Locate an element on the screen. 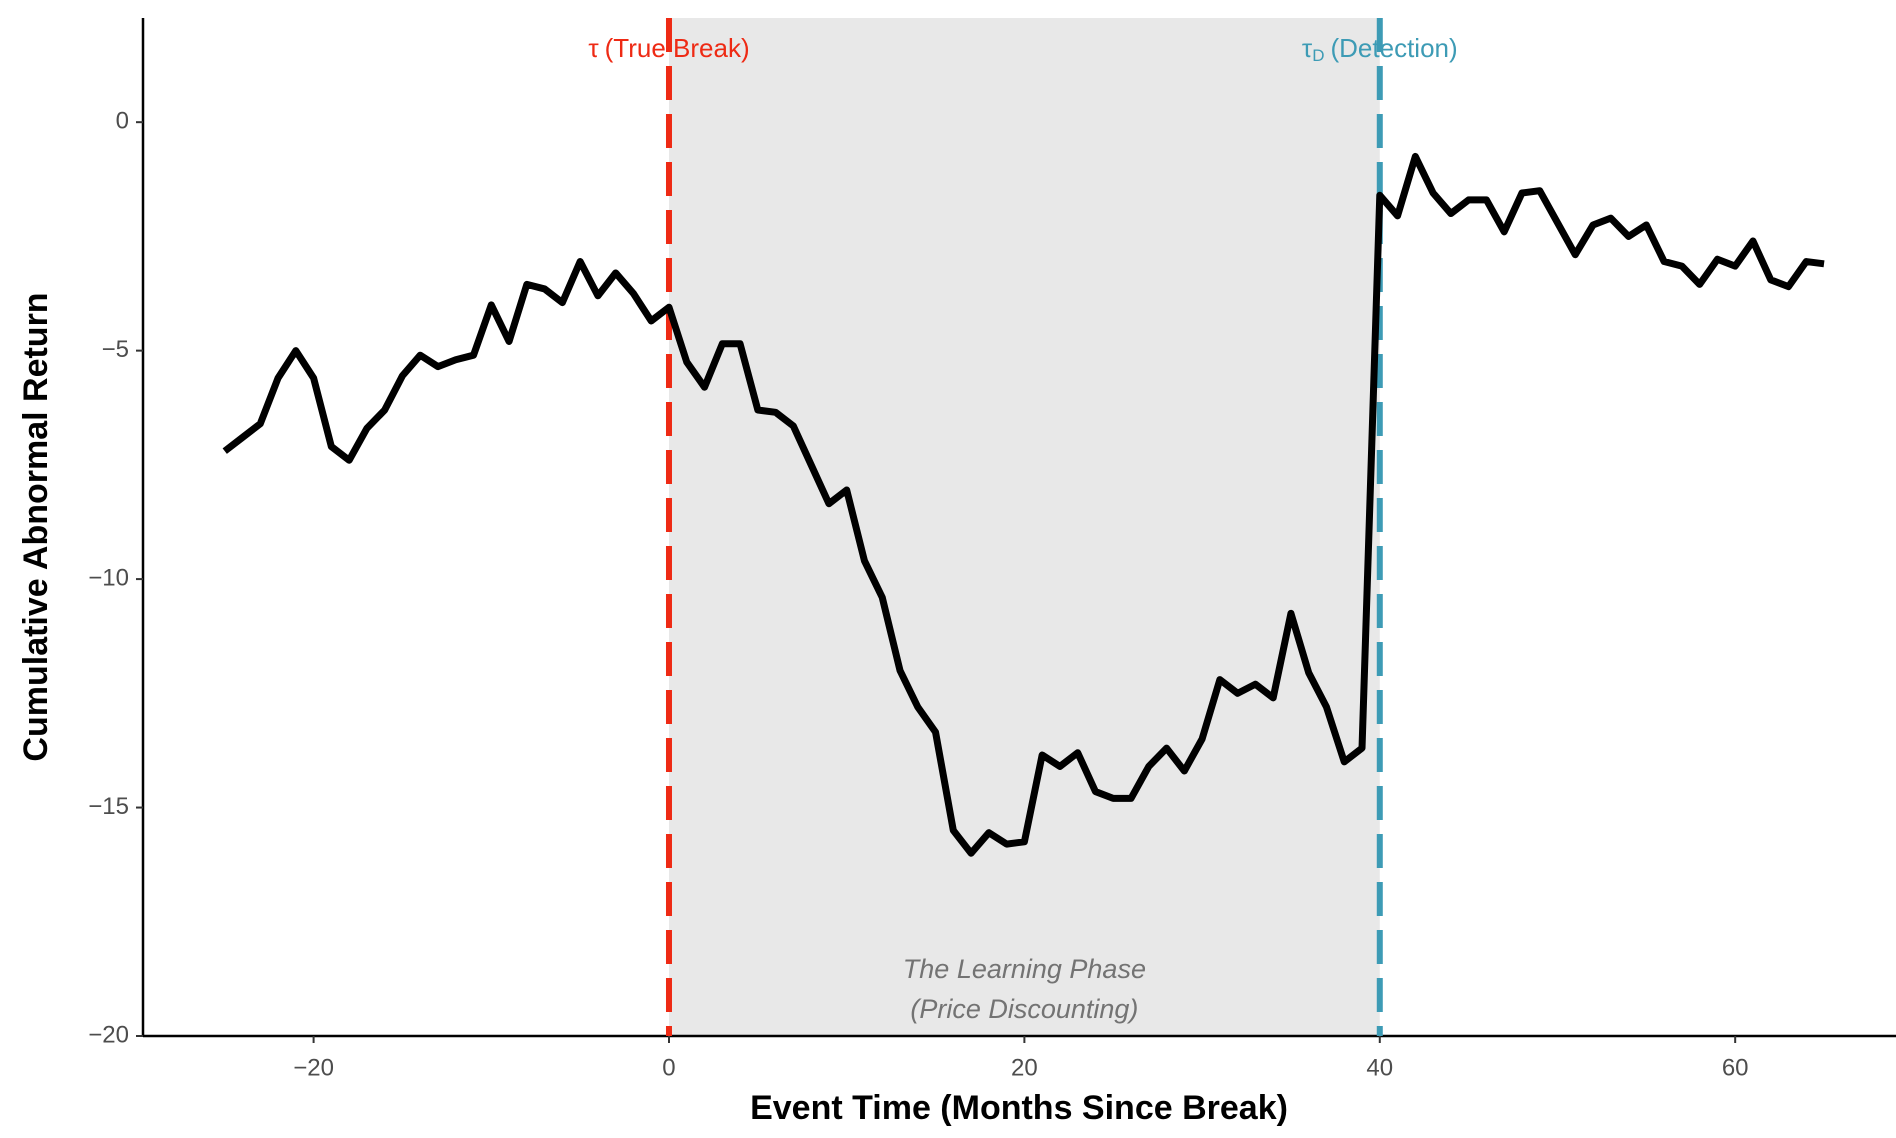 The height and width of the screenshot is (1138, 1896). vline-text: (Detection) is located at coordinates (1393, 48).